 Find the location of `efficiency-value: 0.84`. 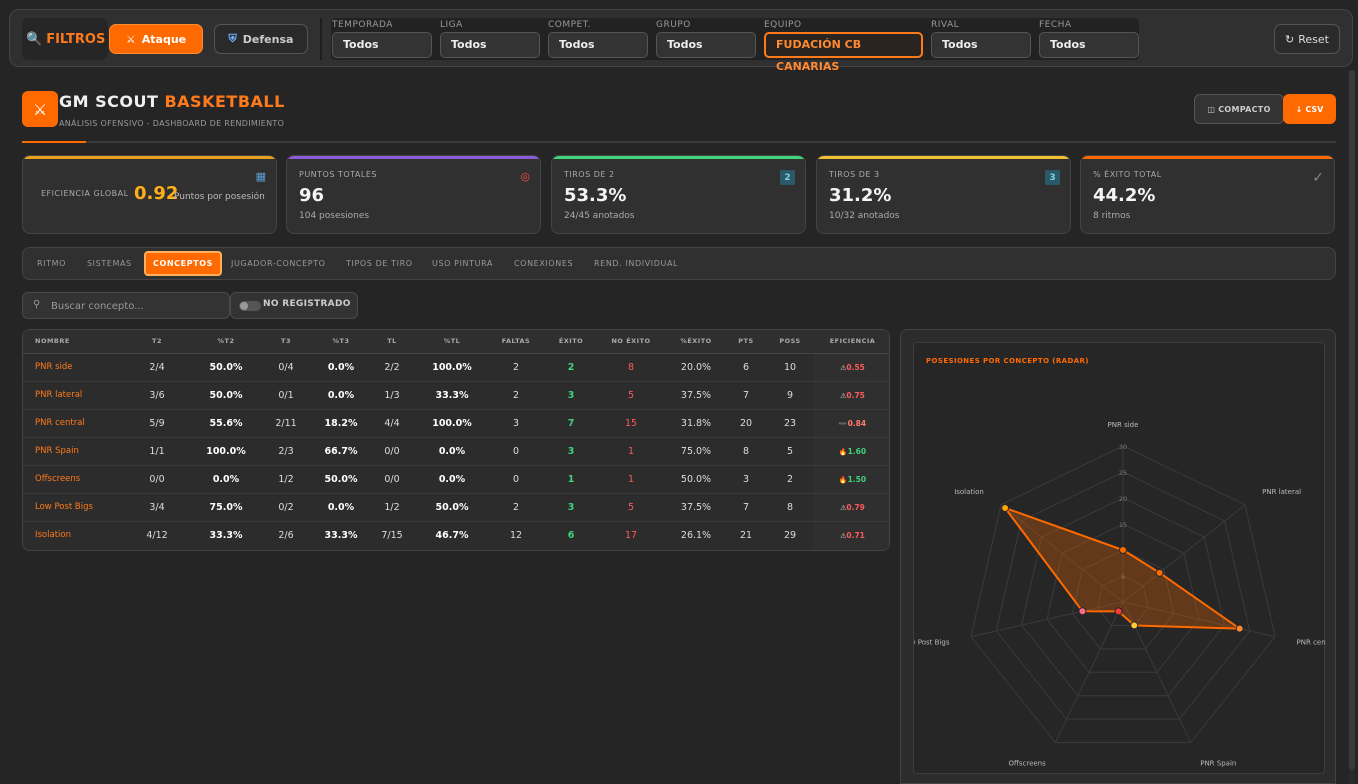

efficiency-value: 0.84 is located at coordinates (857, 423).